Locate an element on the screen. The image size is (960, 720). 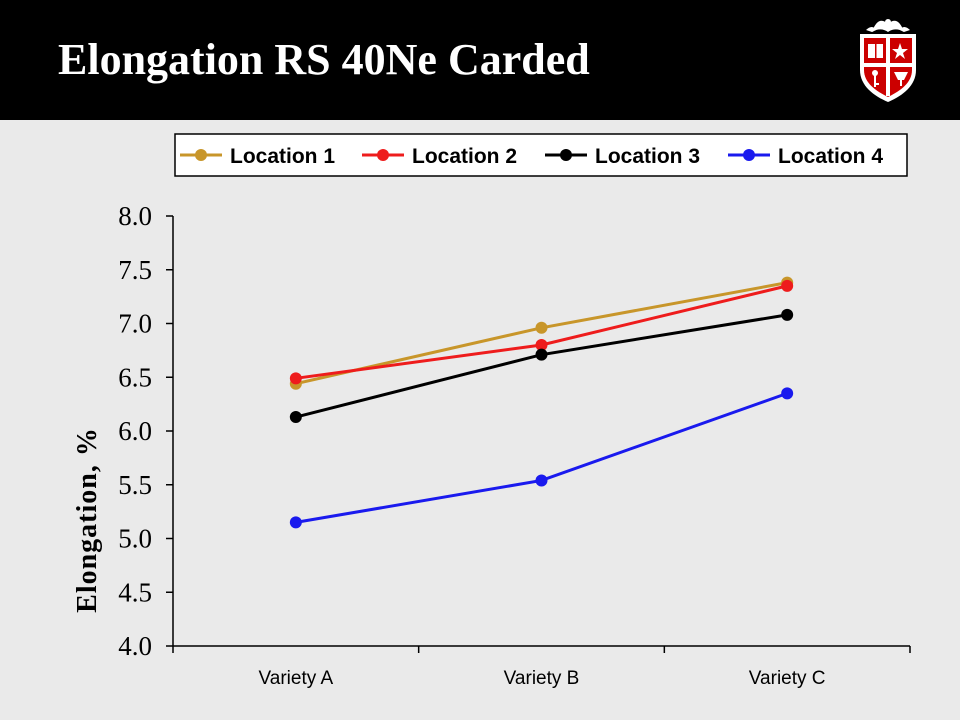
legend-item-location-3: Location 3 is located at coordinates (622, 156).